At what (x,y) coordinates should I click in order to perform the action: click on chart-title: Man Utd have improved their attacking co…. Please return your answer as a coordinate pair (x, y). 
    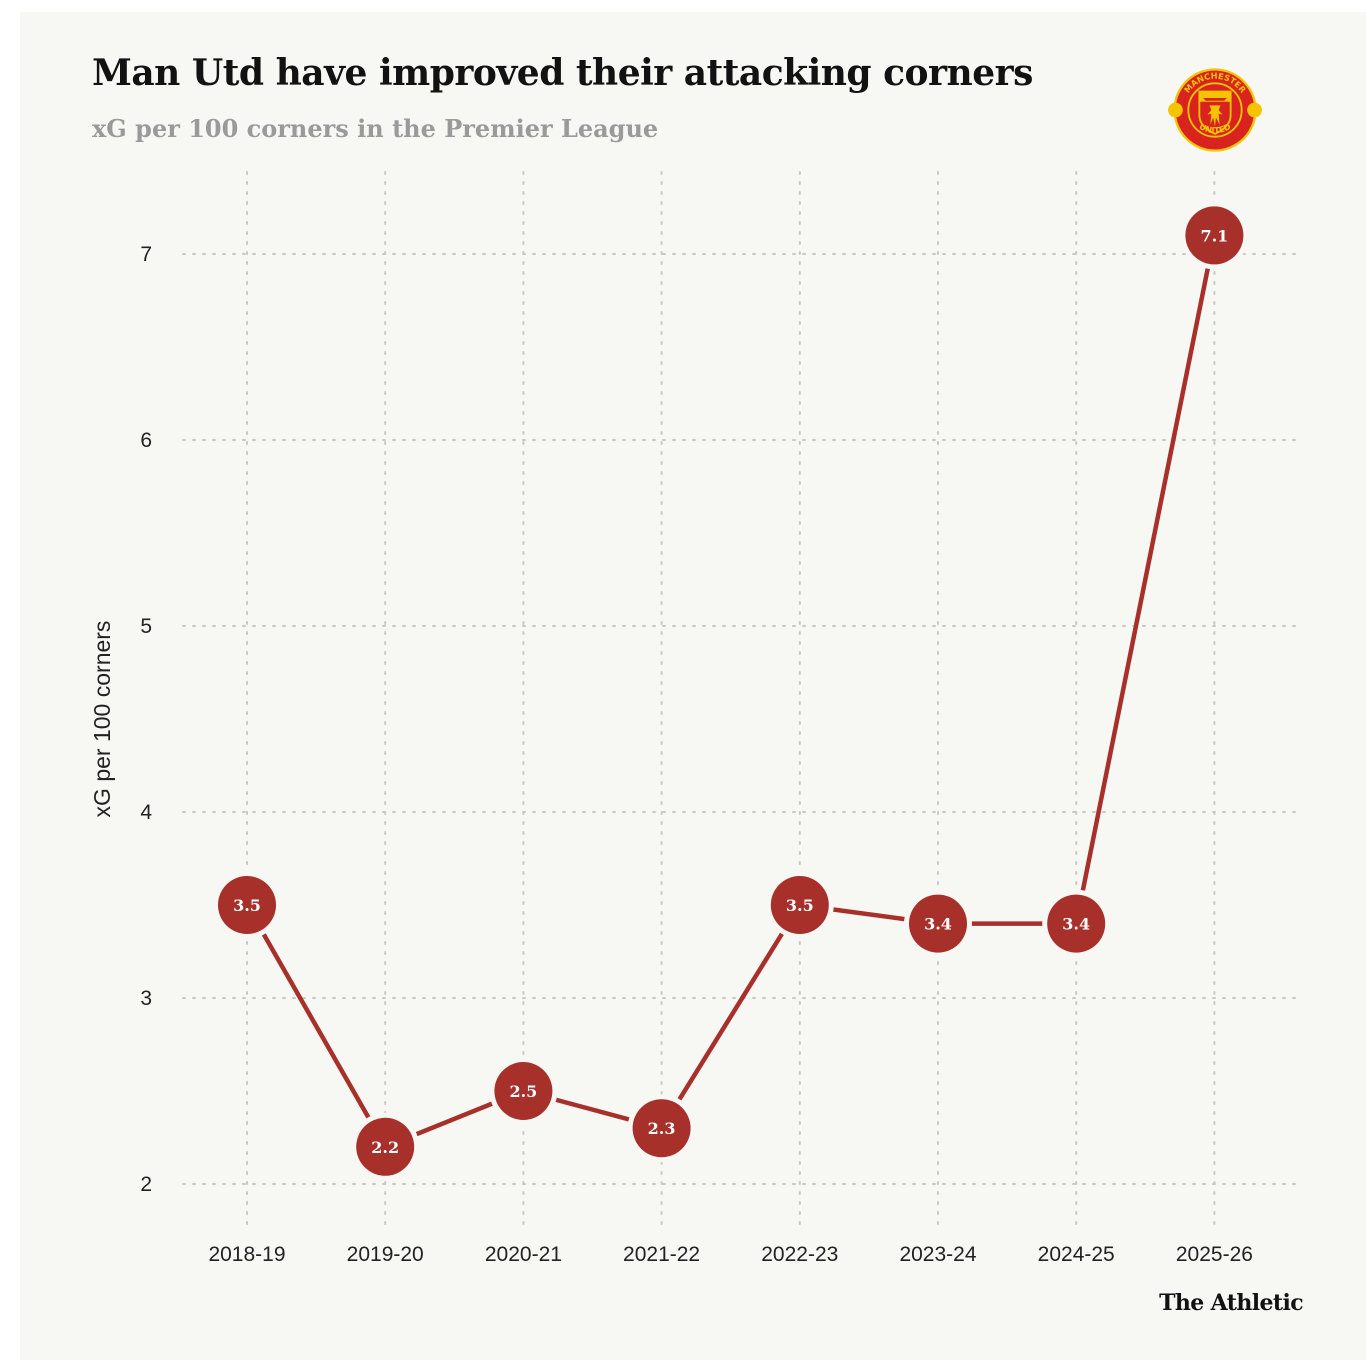
    Looking at the image, I should click on (562, 73).